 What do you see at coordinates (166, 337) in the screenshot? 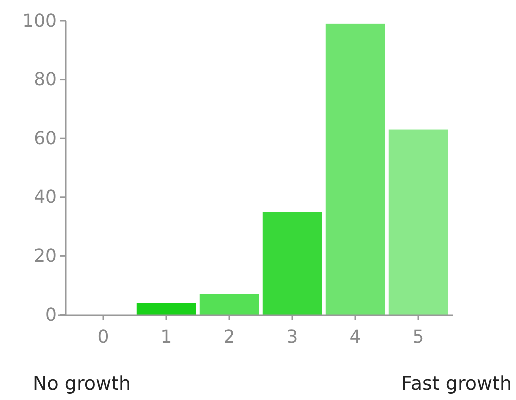
I see `x-tick-label: 1` at bounding box center [166, 337].